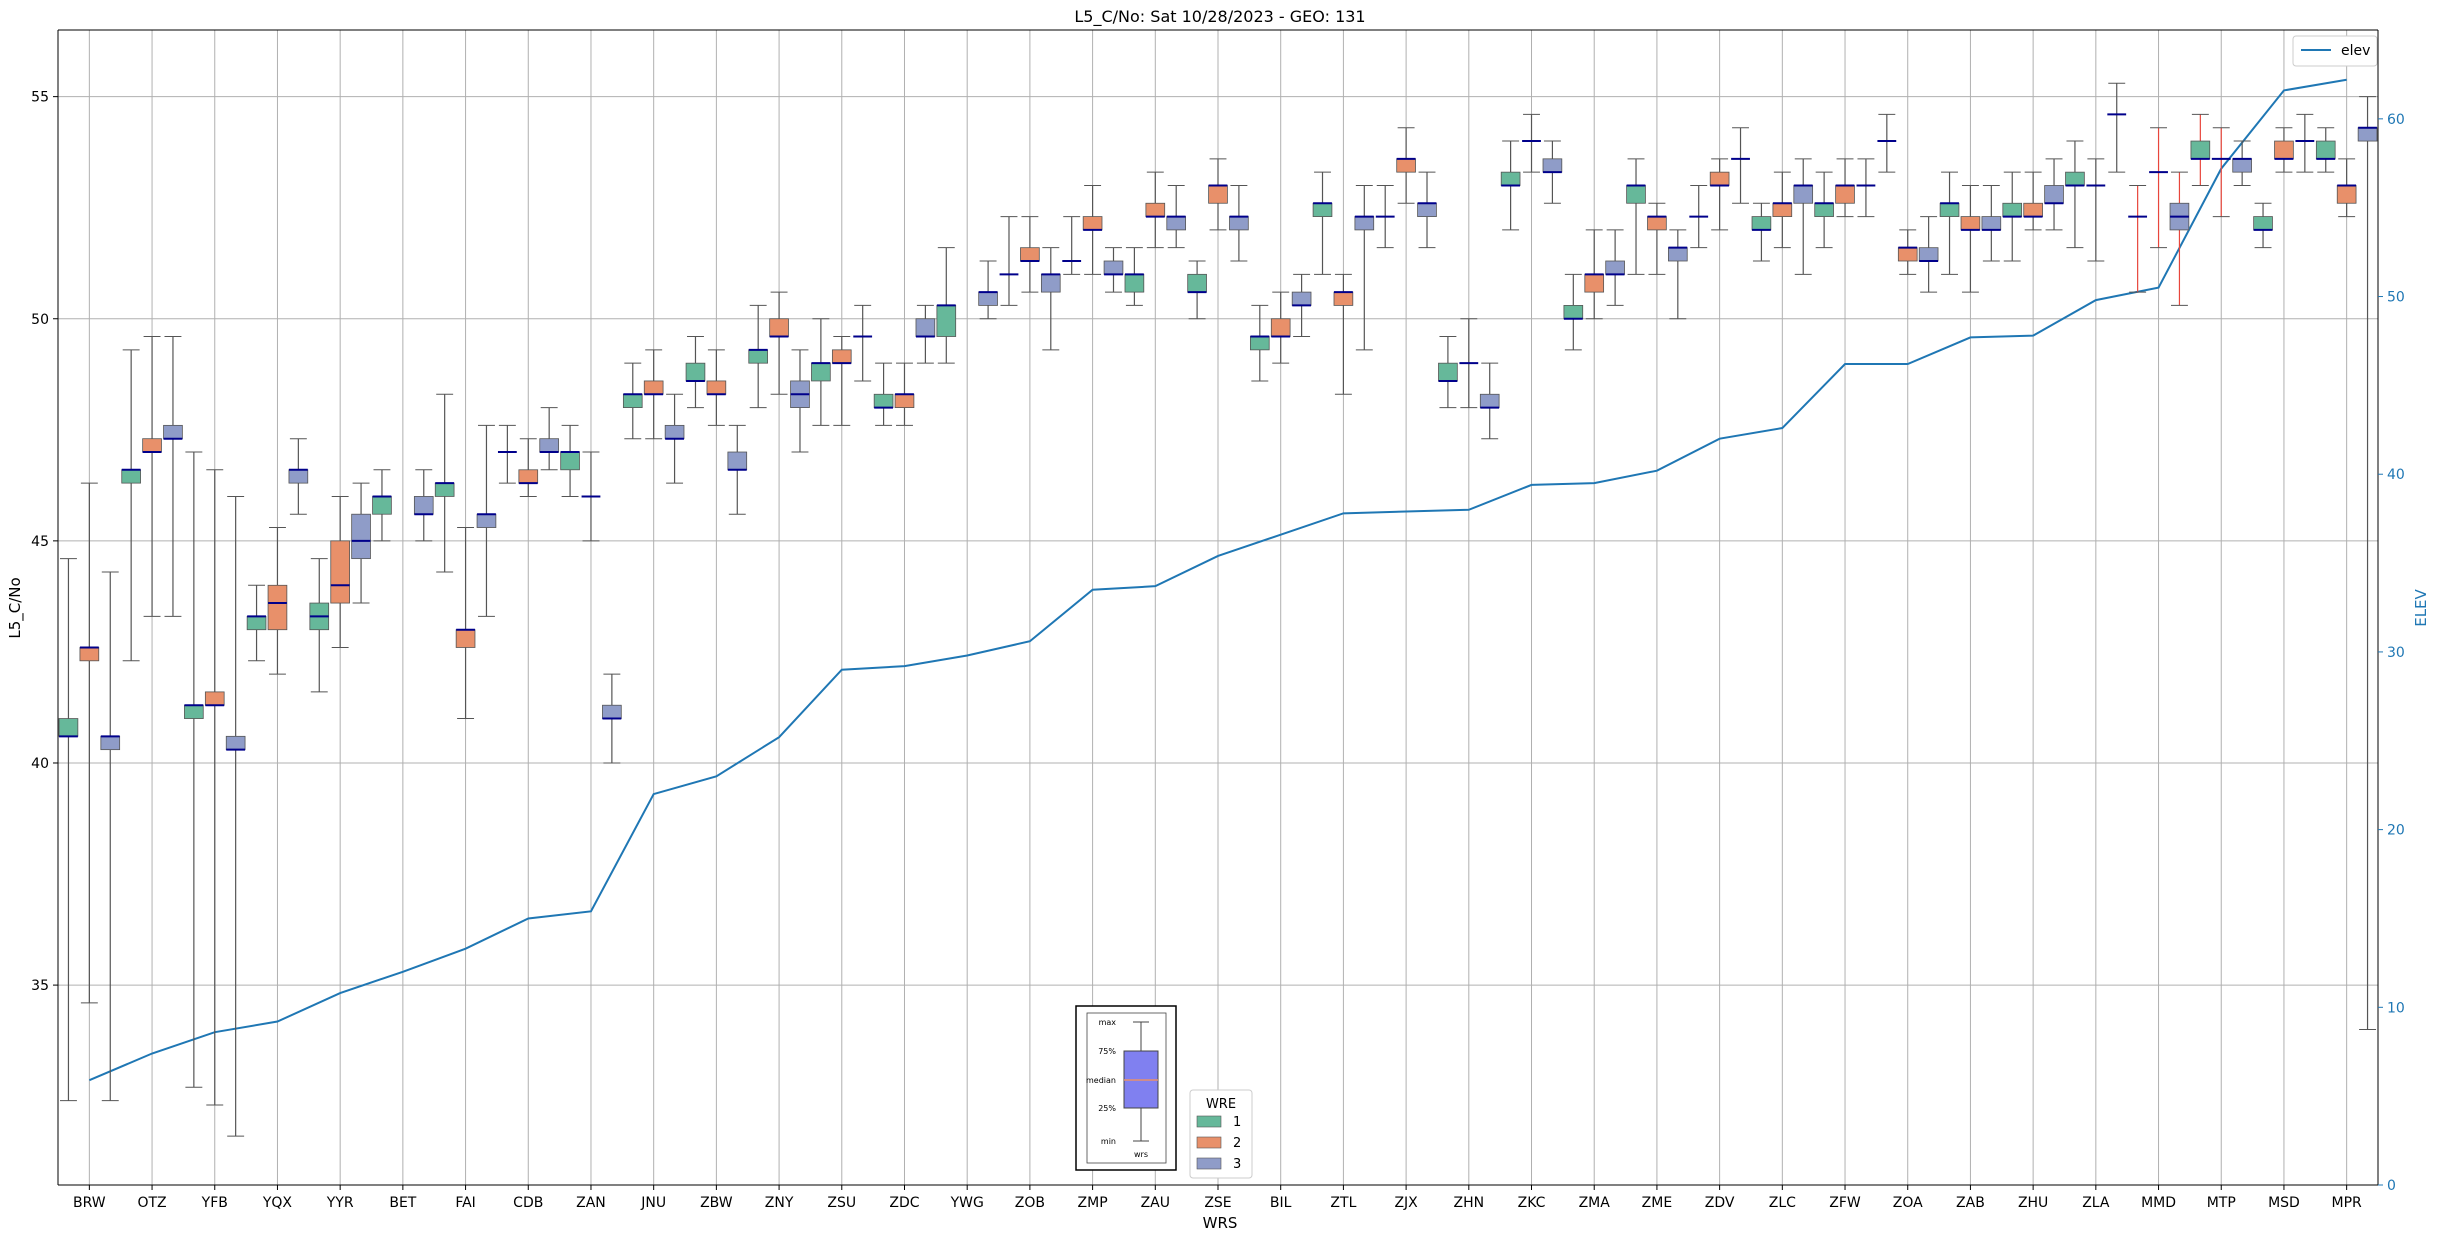 The width and height of the screenshot is (2439, 1238). Describe the element at coordinates (110, 836) in the screenshot. I see `box-BRW-wre3` at that location.